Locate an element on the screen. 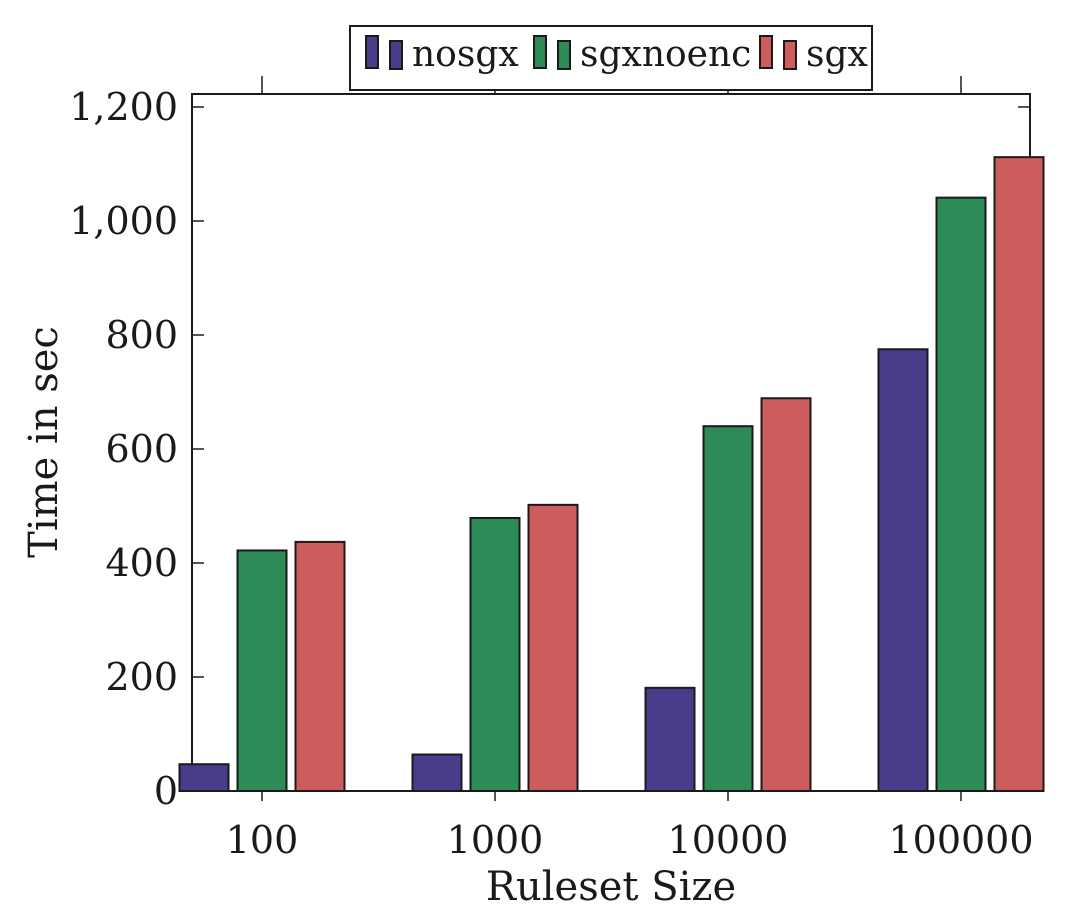 Image resolution: width=1081 pixels, height=916 pixels. legend-label-nosgx: nosgx is located at coordinates (465, 54).